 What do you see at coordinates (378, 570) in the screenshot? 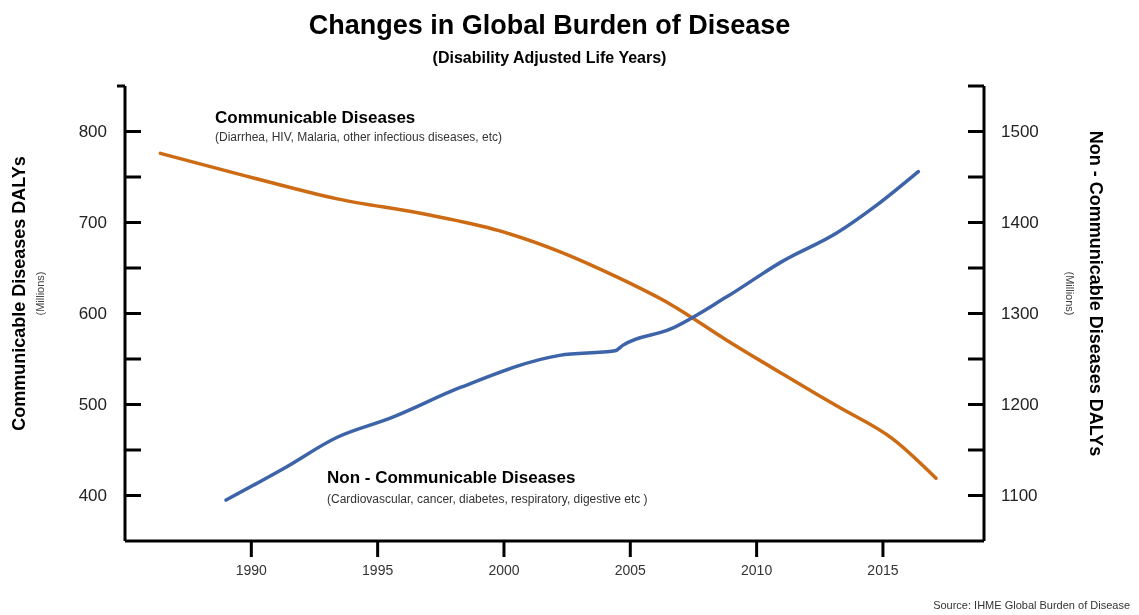
I see `x-tick-label: 1995` at bounding box center [378, 570].